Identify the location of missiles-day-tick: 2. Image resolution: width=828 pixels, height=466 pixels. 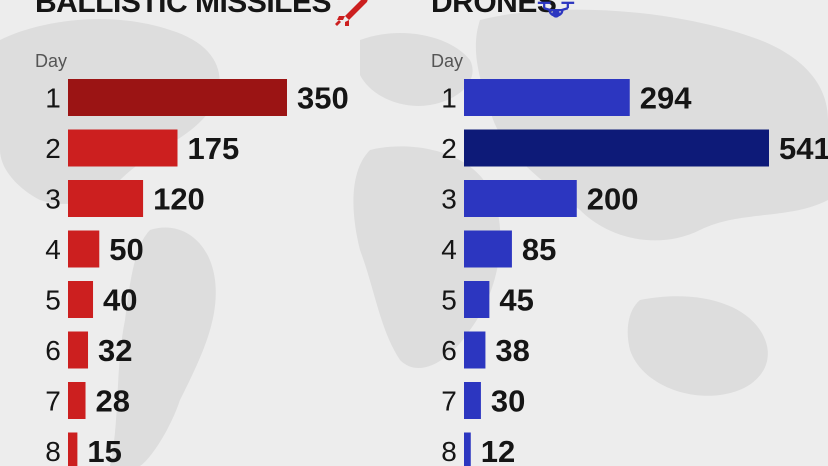
(53, 148).